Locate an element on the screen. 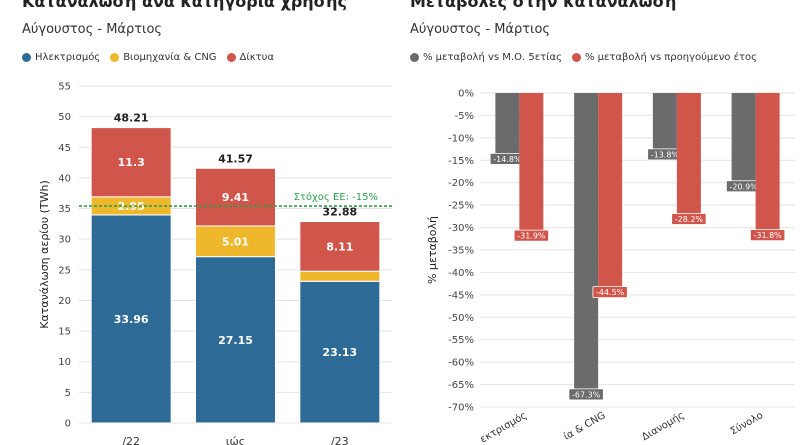 The width and height of the screenshot is (800, 445). y-axis-label: % μεταβολή is located at coordinates (432, 250).